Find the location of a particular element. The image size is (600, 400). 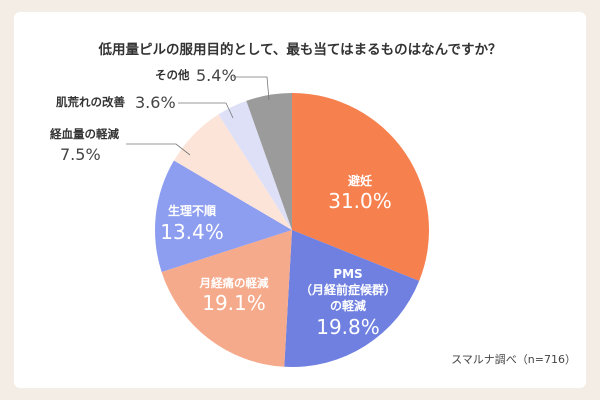

slice-label-1c: の軽減 is located at coordinates (348, 305).